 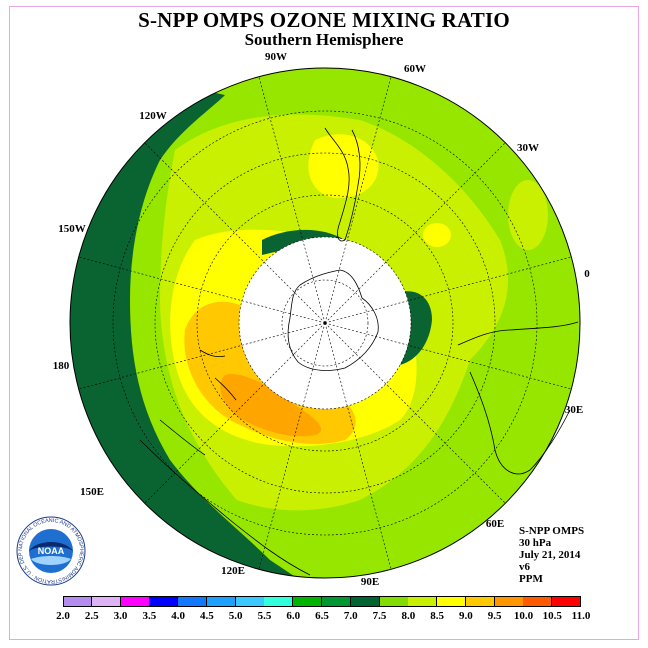 What do you see at coordinates (271, 405) in the screenshot?
I see `field-orange` at bounding box center [271, 405].